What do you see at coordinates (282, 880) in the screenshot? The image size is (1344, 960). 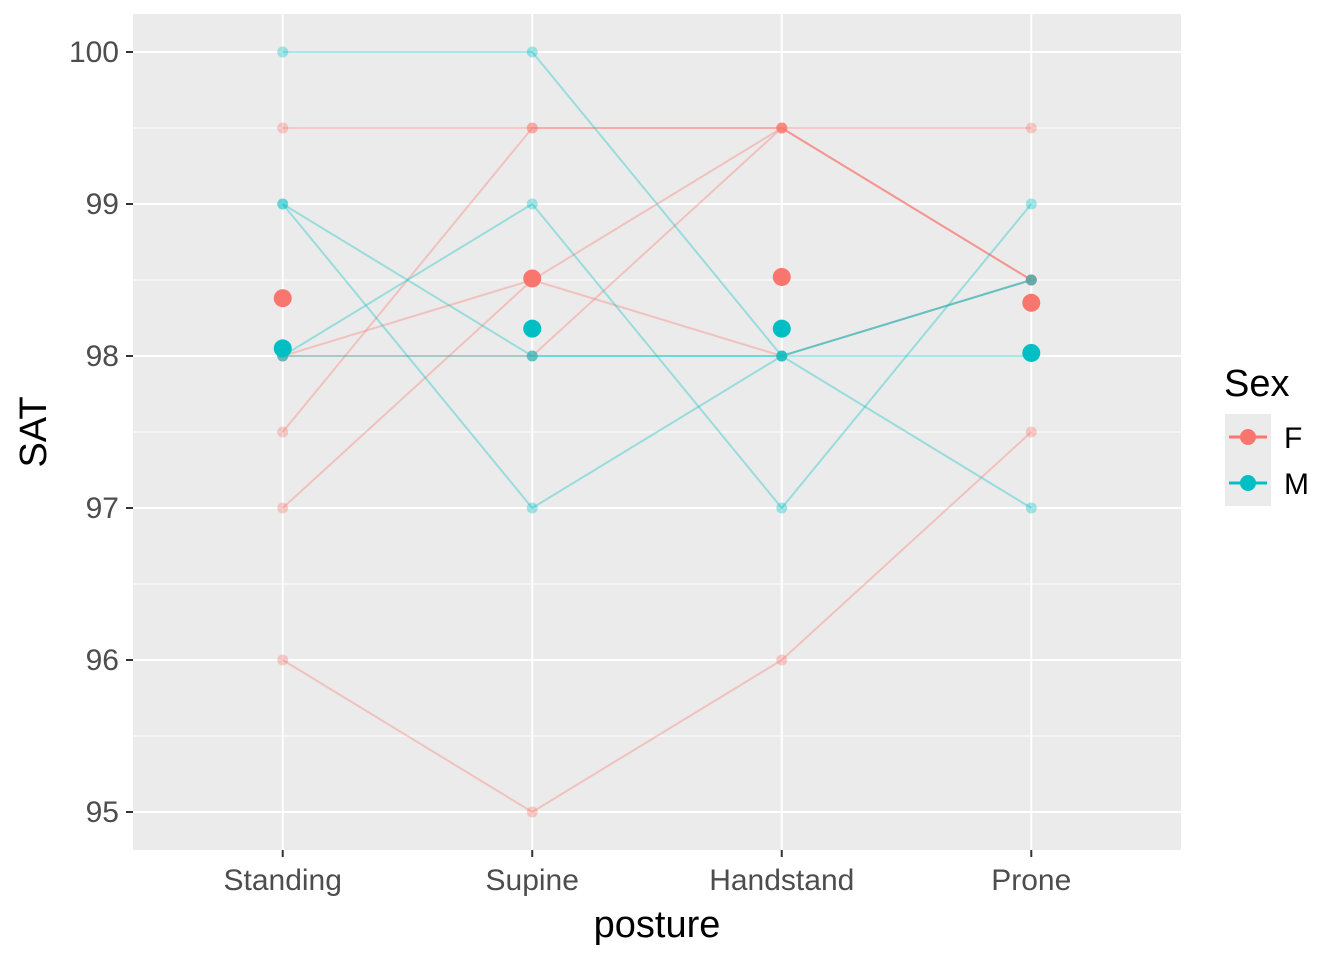 I see `x-tick-label: Standing` at bounding box center [282, 880].